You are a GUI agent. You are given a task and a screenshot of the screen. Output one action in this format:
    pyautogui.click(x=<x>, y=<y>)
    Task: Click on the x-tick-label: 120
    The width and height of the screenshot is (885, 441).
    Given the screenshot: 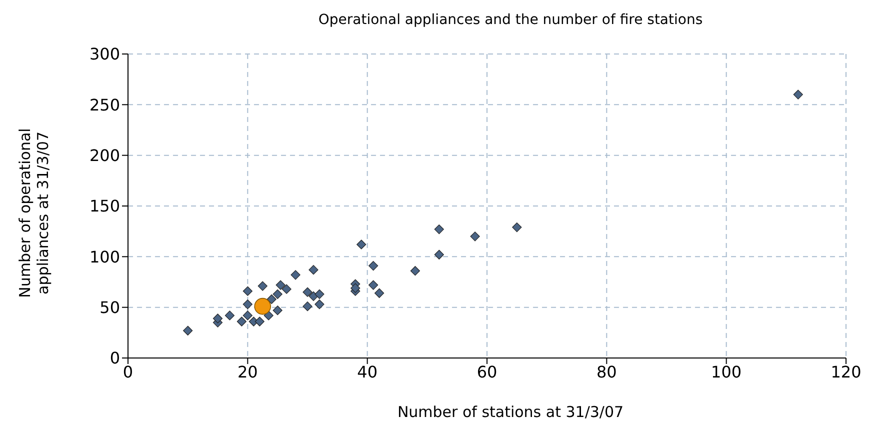 What is the action you would take?
    pyautogui.click(x=846, y=372)
    